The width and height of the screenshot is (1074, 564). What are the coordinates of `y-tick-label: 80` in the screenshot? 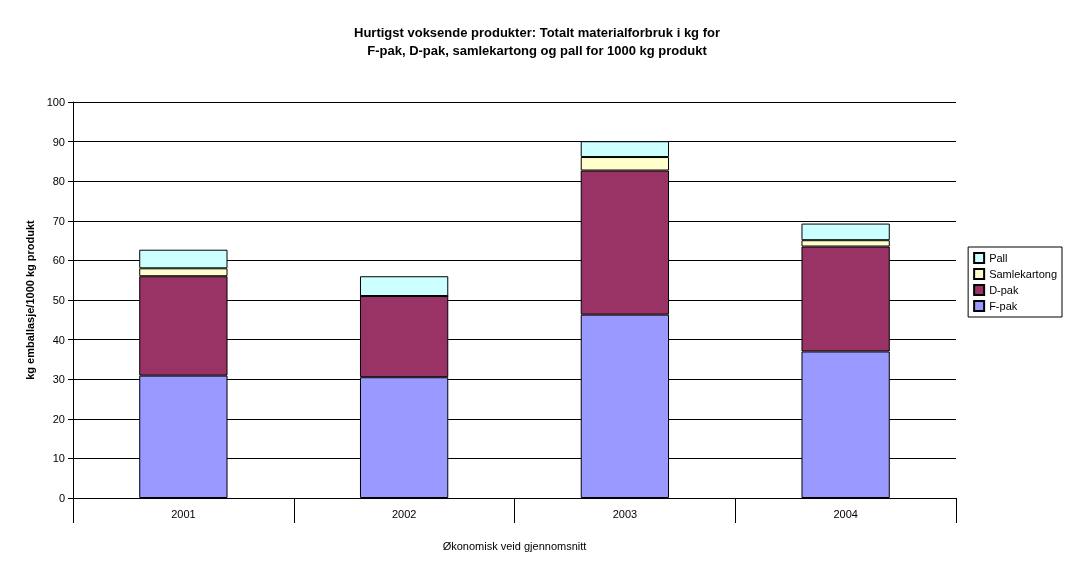 It's located at (58, 181).